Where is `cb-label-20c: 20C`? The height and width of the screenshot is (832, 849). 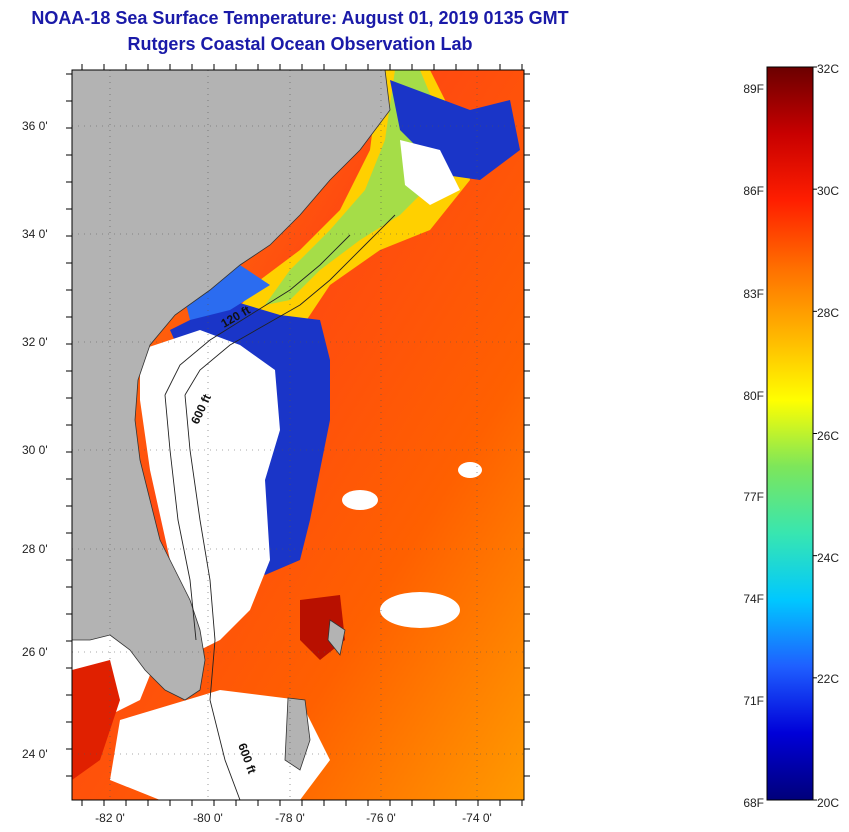 cb-label-20c: 20C is located at coordinates (828, 803).